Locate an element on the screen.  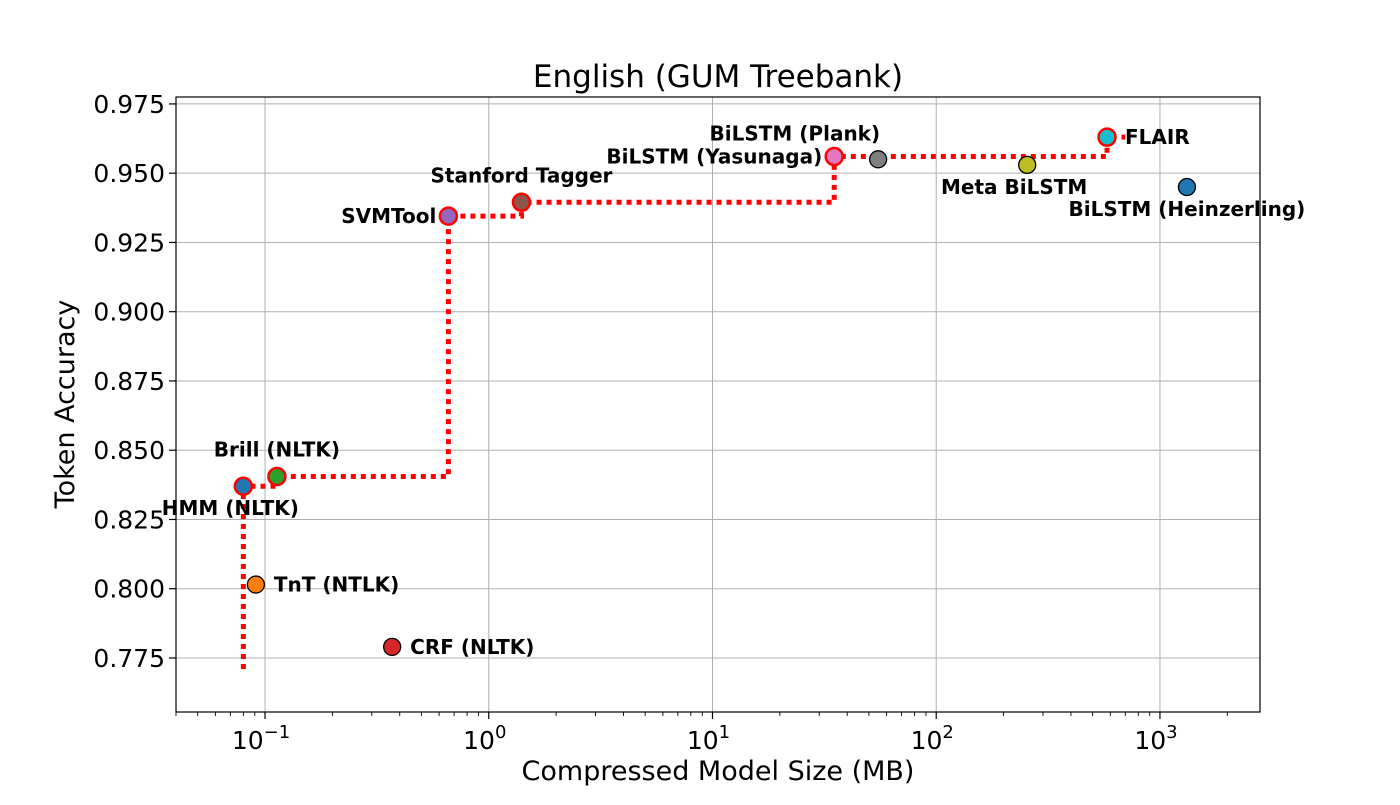
y-tick-label: 0.775 is located at coordinates (129, 658).